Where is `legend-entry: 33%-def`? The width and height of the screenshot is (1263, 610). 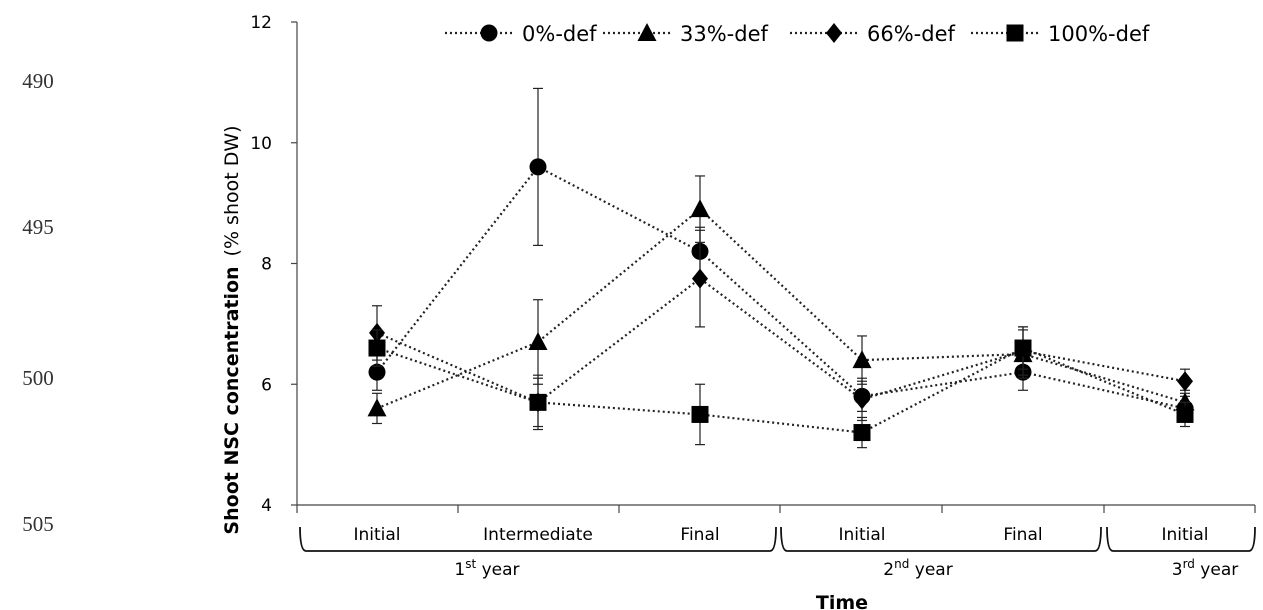
legend-entry: 33%-def is located at coordinates (686, 34).